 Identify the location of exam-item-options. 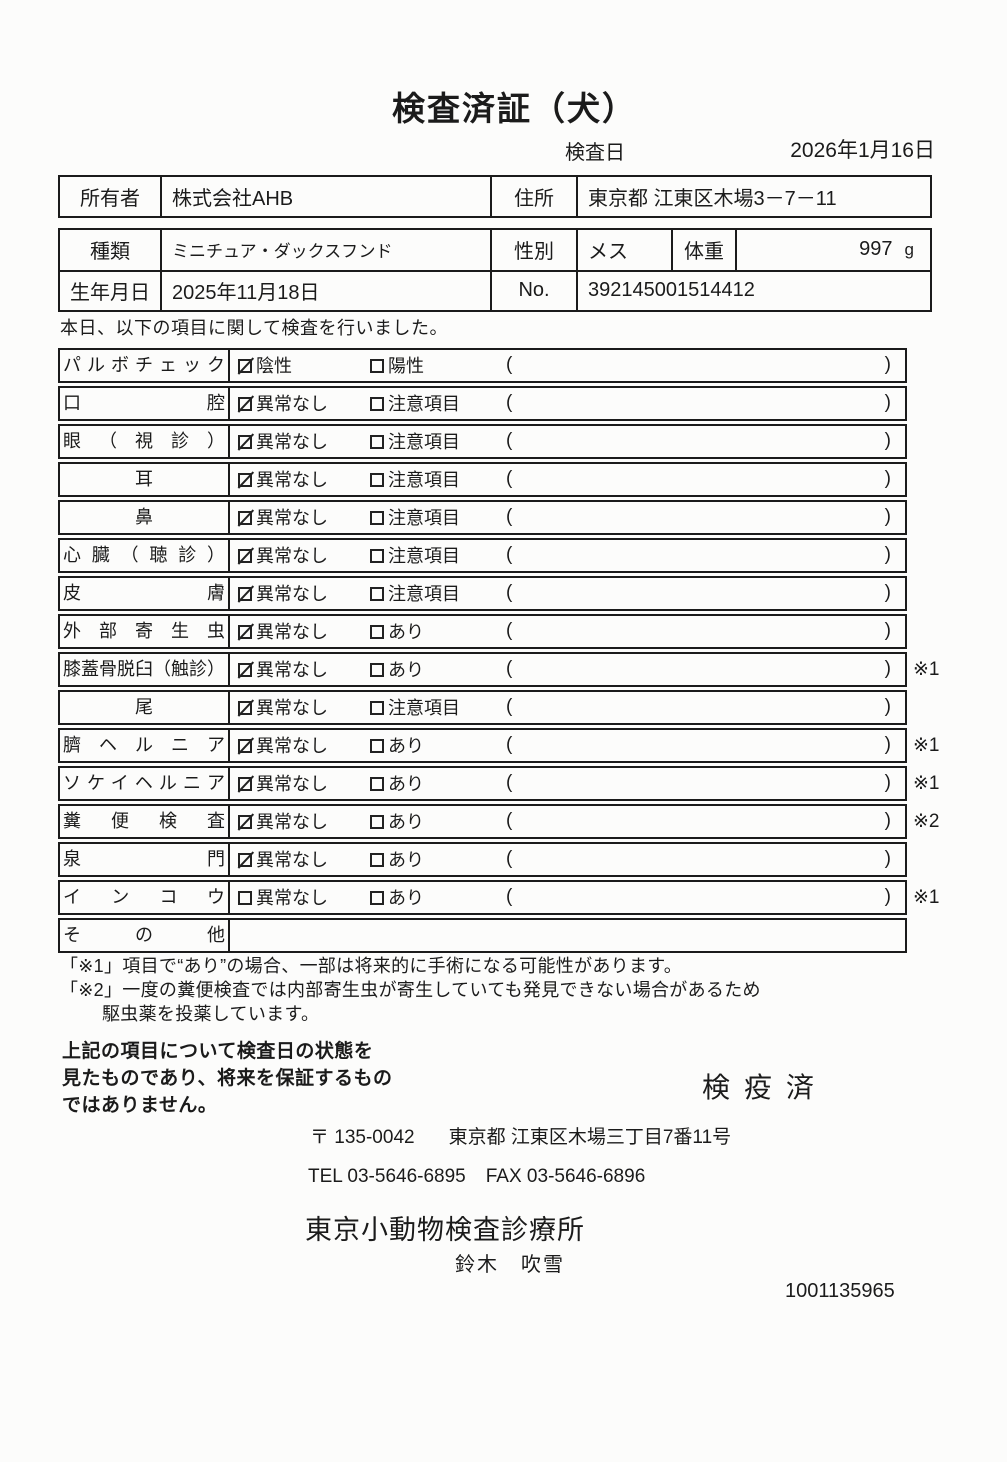
(567, 935).